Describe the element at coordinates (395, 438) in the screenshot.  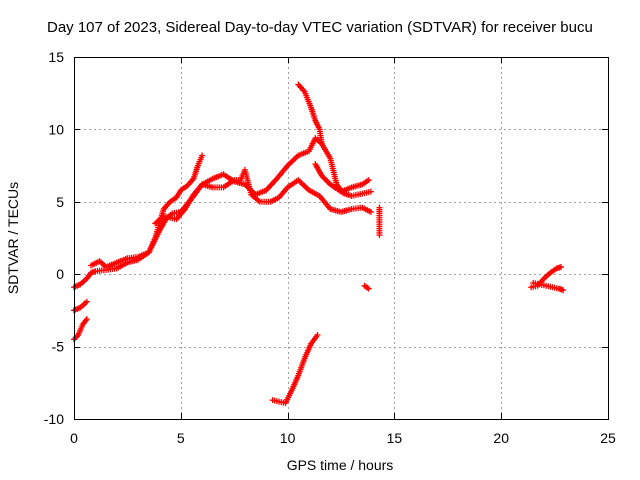
I see `x-tick-label: 15` at that location.